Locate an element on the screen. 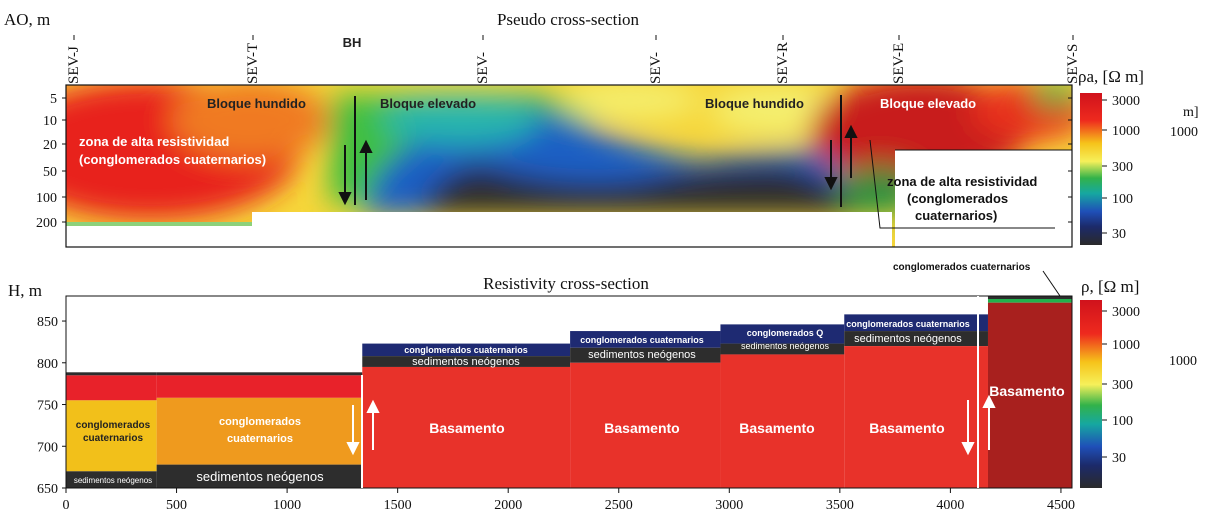 Image resolution: width=1217 pixels, height=514 pixels. res-xtick-label: 1000 is located at coordinates (287, 505).